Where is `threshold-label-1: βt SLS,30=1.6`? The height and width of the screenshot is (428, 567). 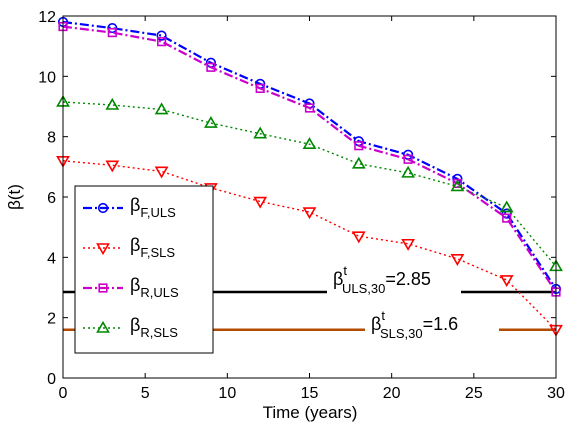
threshold-label-1: βt SLS,30=1.6 is located at coordinates (414, 324).